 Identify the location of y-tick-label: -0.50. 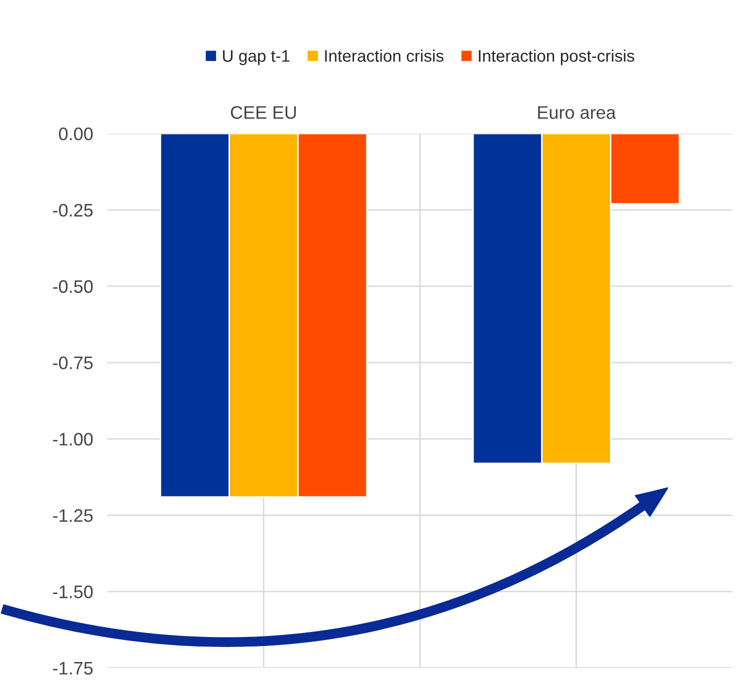
(73, 286).